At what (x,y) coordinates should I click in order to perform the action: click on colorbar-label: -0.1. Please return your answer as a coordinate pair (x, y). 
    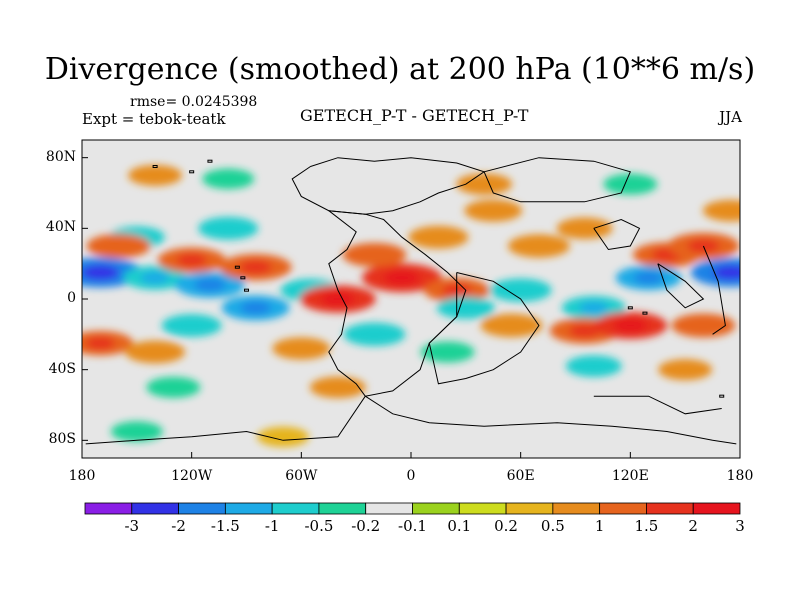
    Looking at the image, I should click on (412, 526).